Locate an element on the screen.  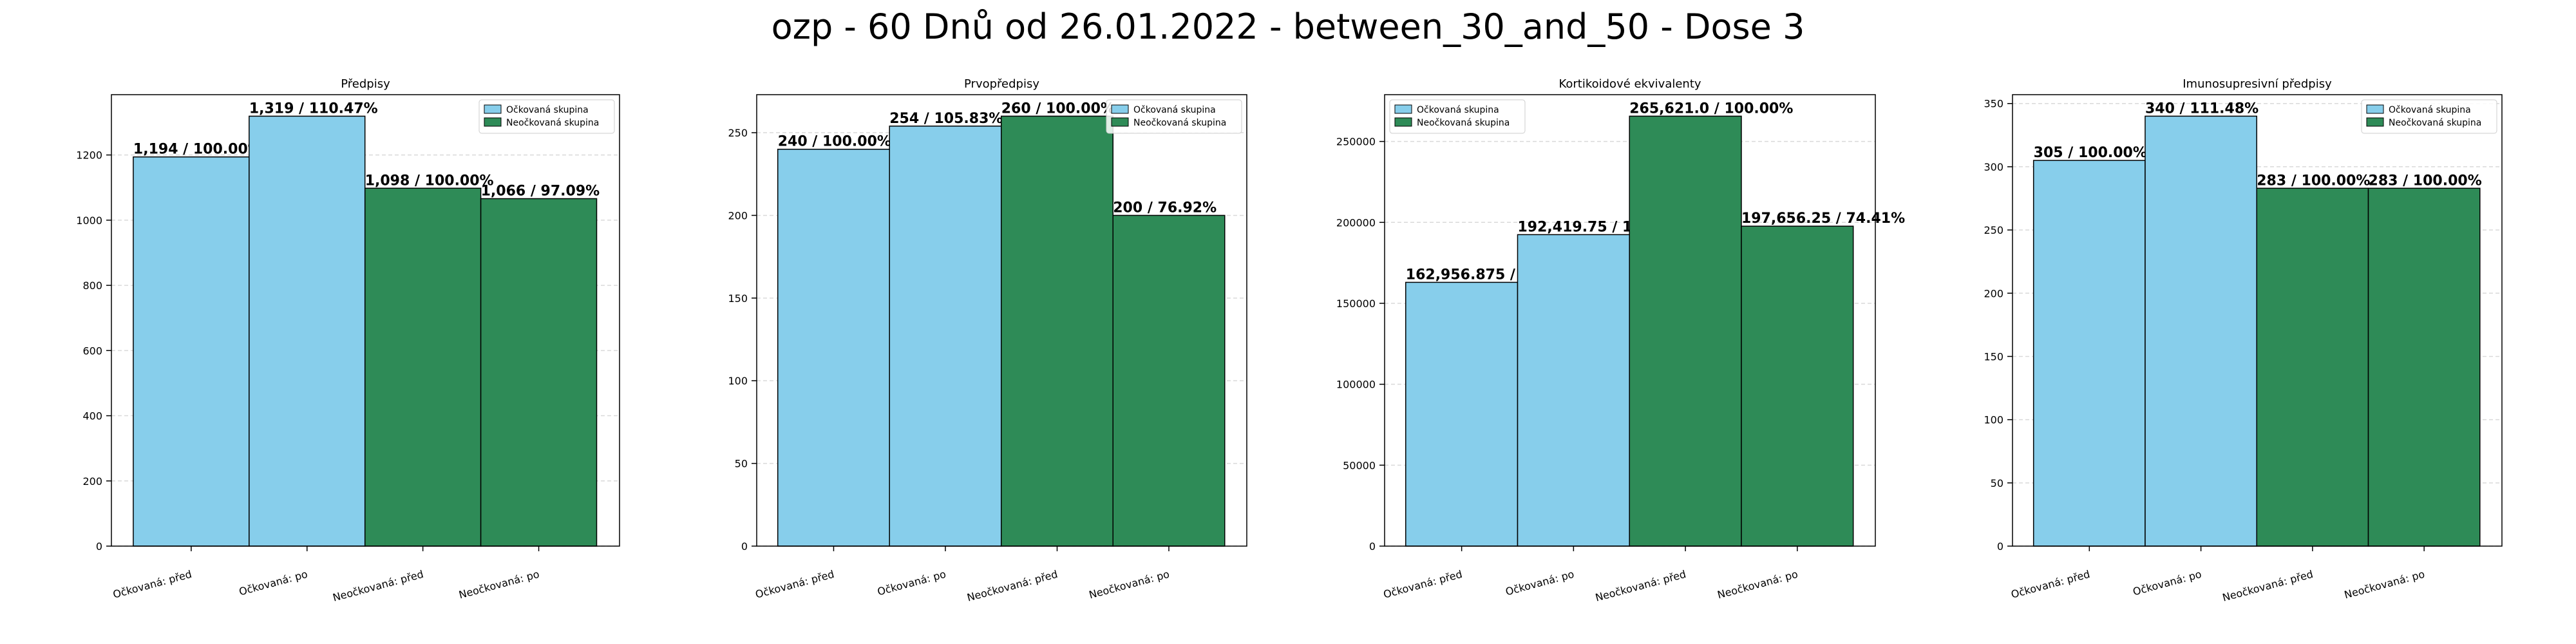
chart-title: Předpisy is located at coordinates (366, 84).